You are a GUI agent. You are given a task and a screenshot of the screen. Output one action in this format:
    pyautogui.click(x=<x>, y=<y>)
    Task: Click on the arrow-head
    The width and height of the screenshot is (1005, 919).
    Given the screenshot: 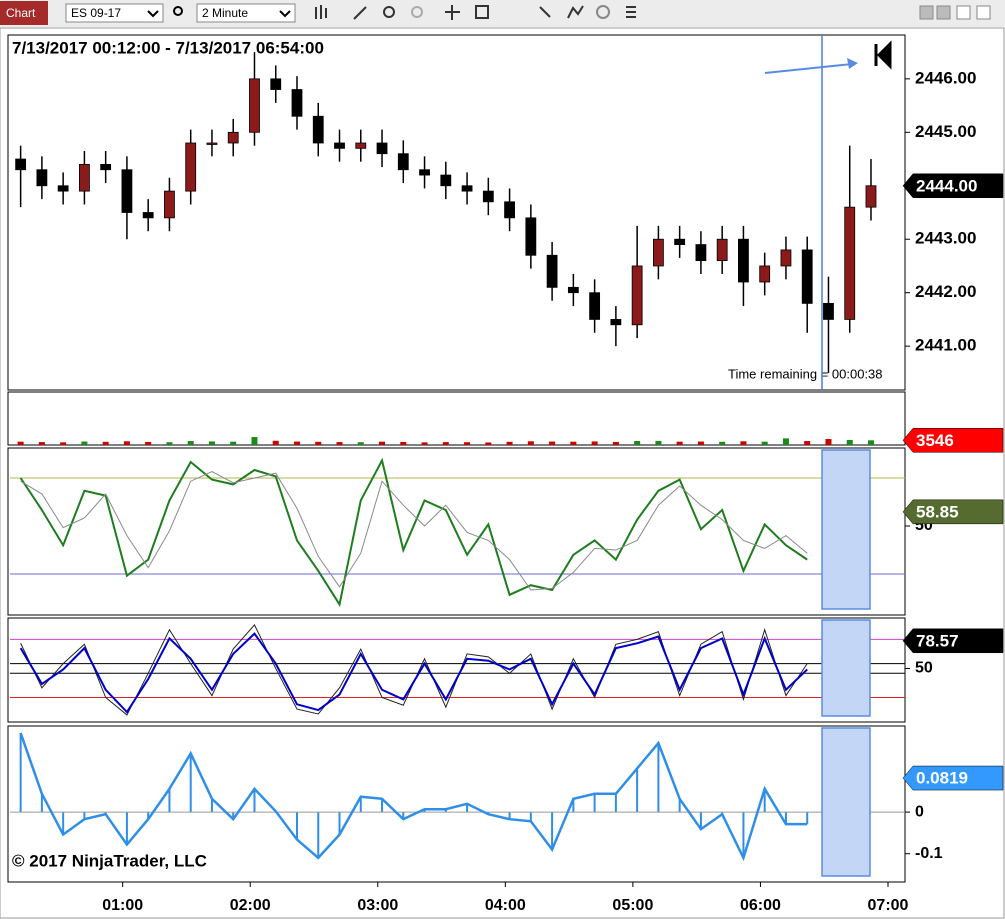 What is the action you would take?
    pyautogui.click(x=852, y=63)
    